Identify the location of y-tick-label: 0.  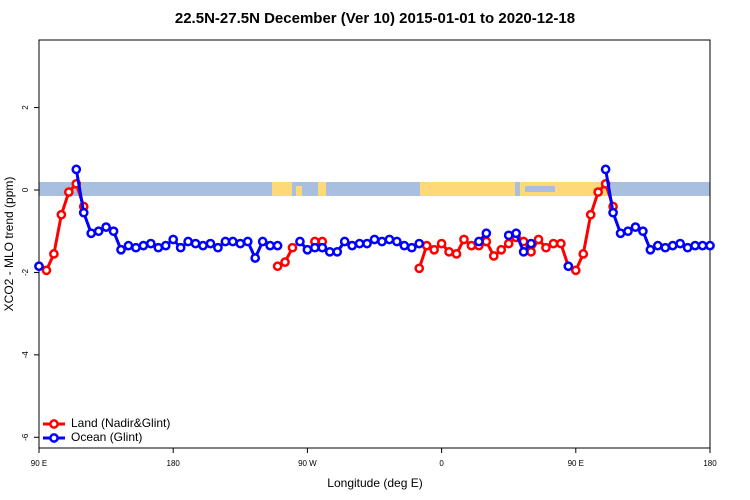
(25, 189).